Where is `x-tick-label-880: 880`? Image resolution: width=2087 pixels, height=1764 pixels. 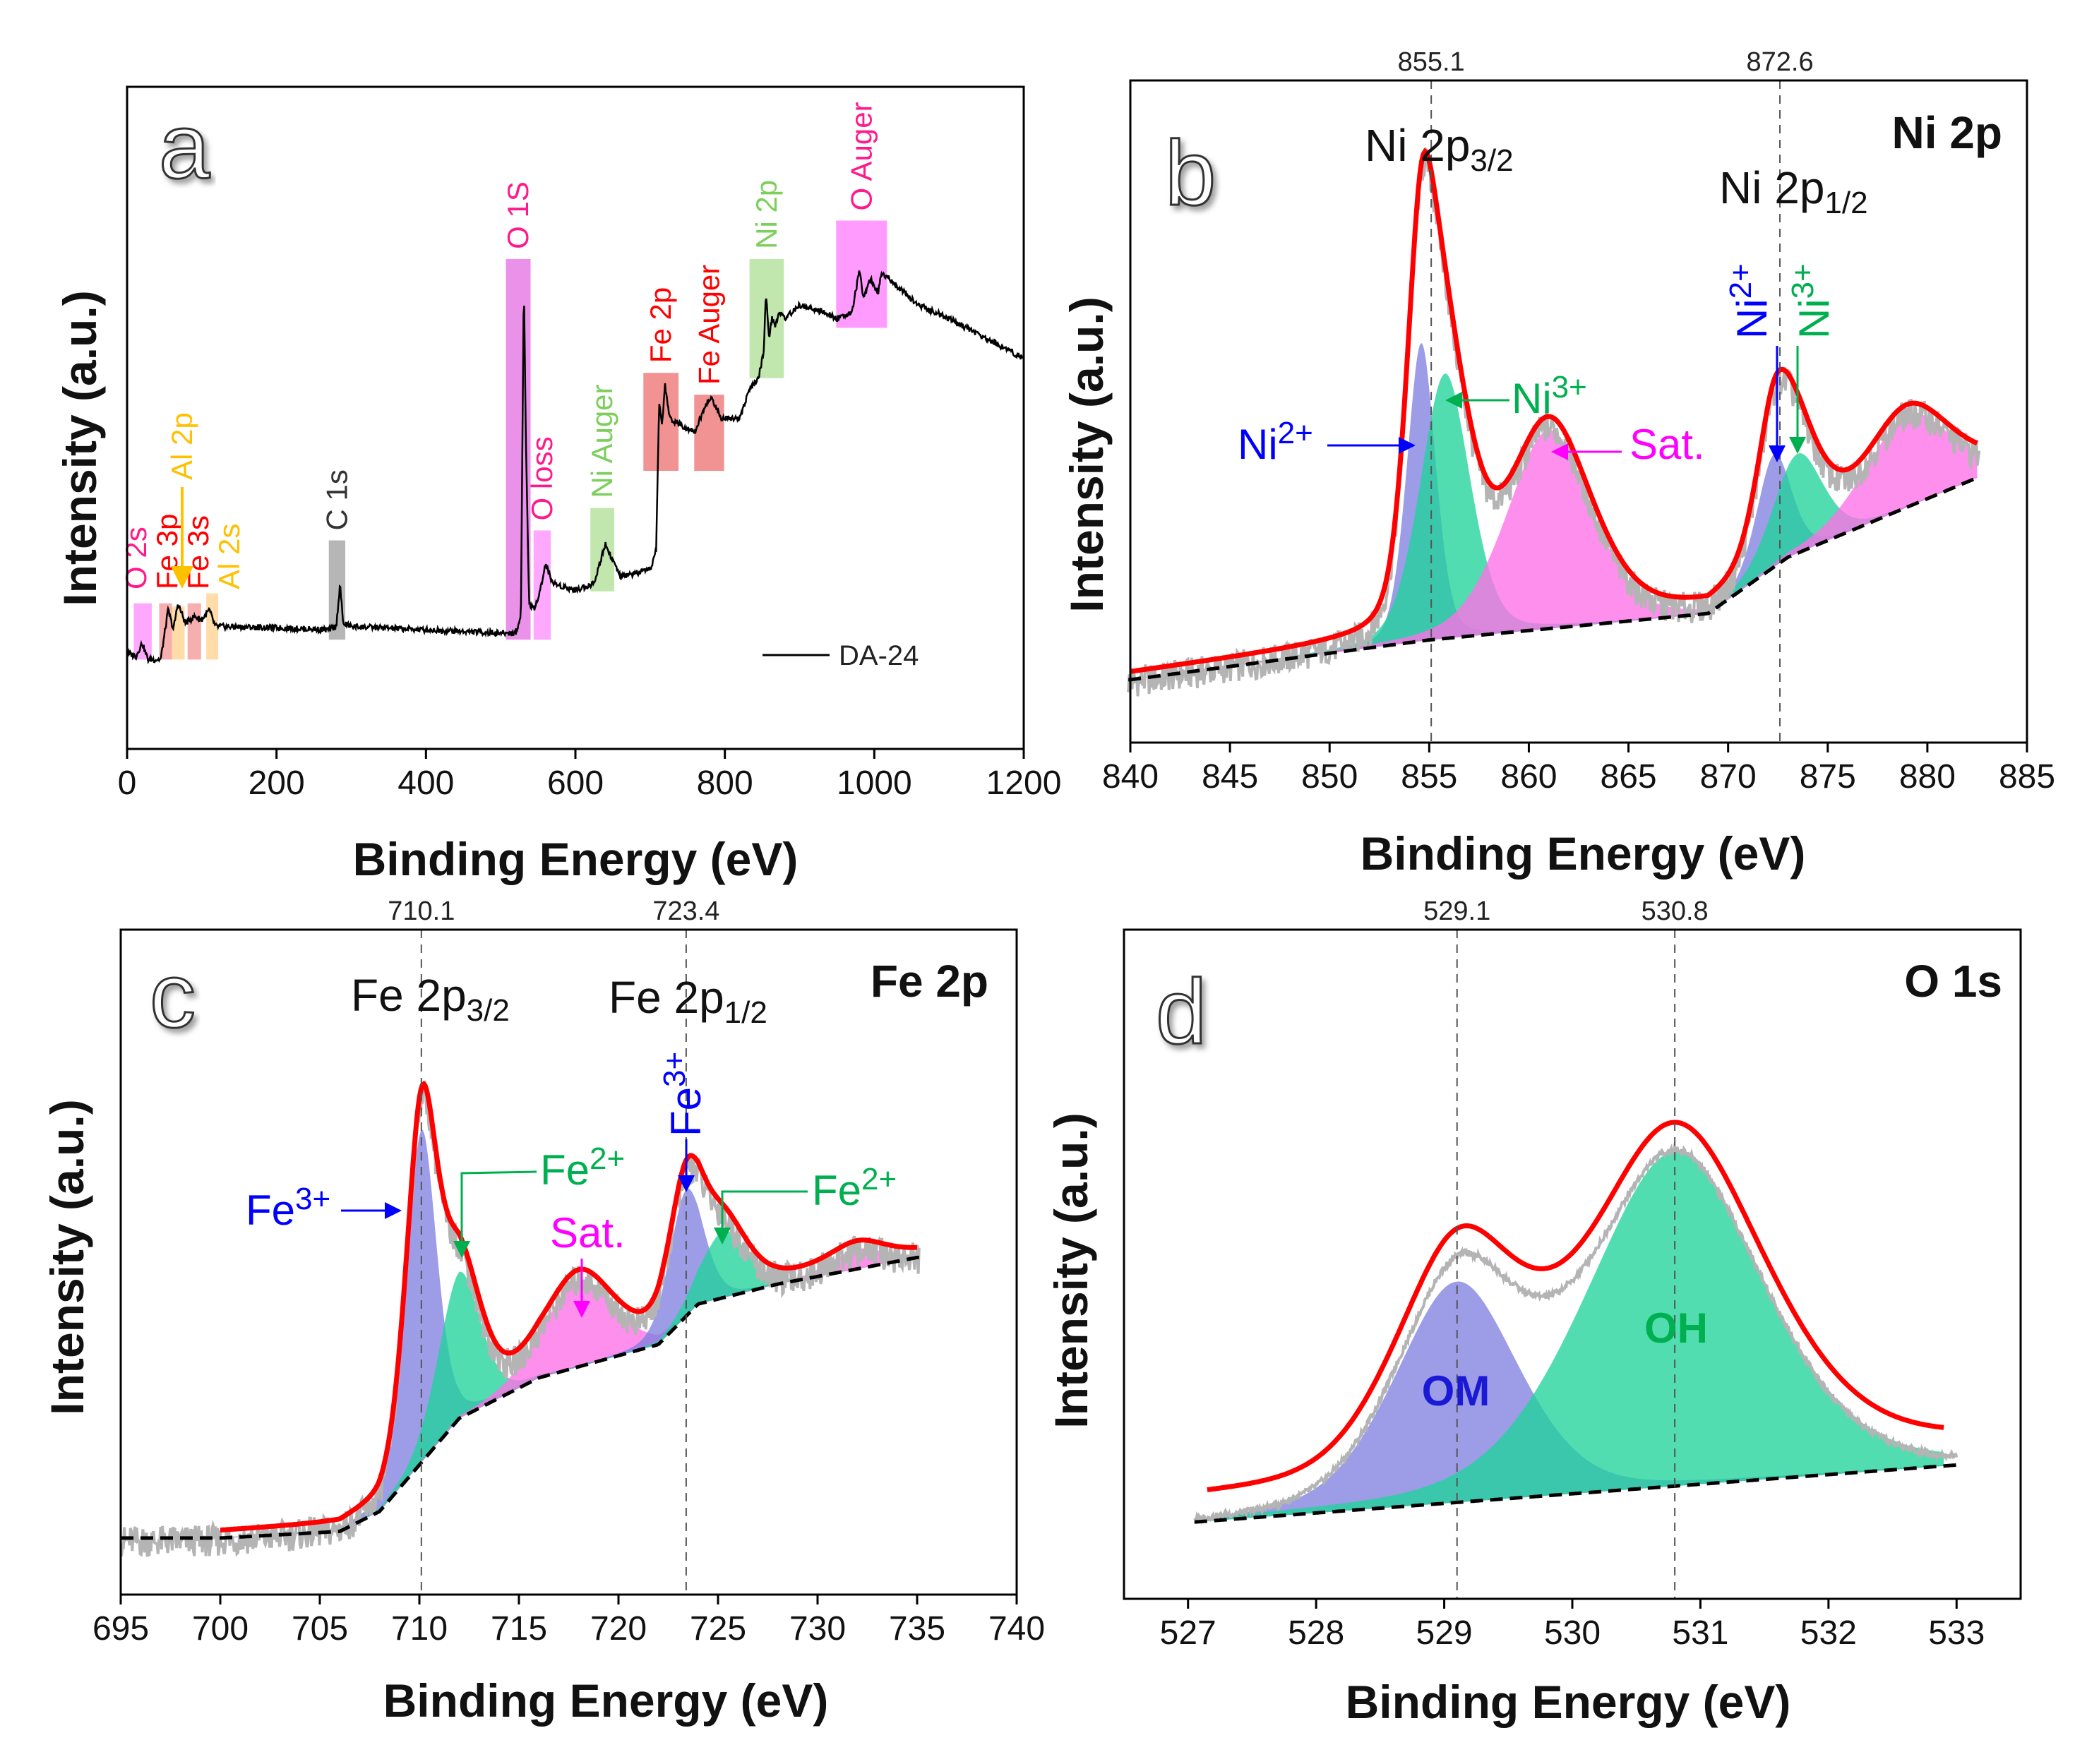
x-tick-label-880: 880 is located at coordinates (1928, 777).